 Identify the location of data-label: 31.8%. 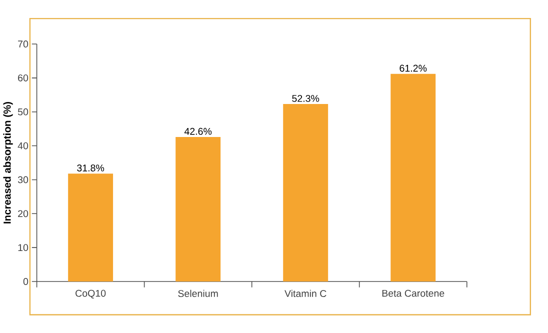
(90, 168).